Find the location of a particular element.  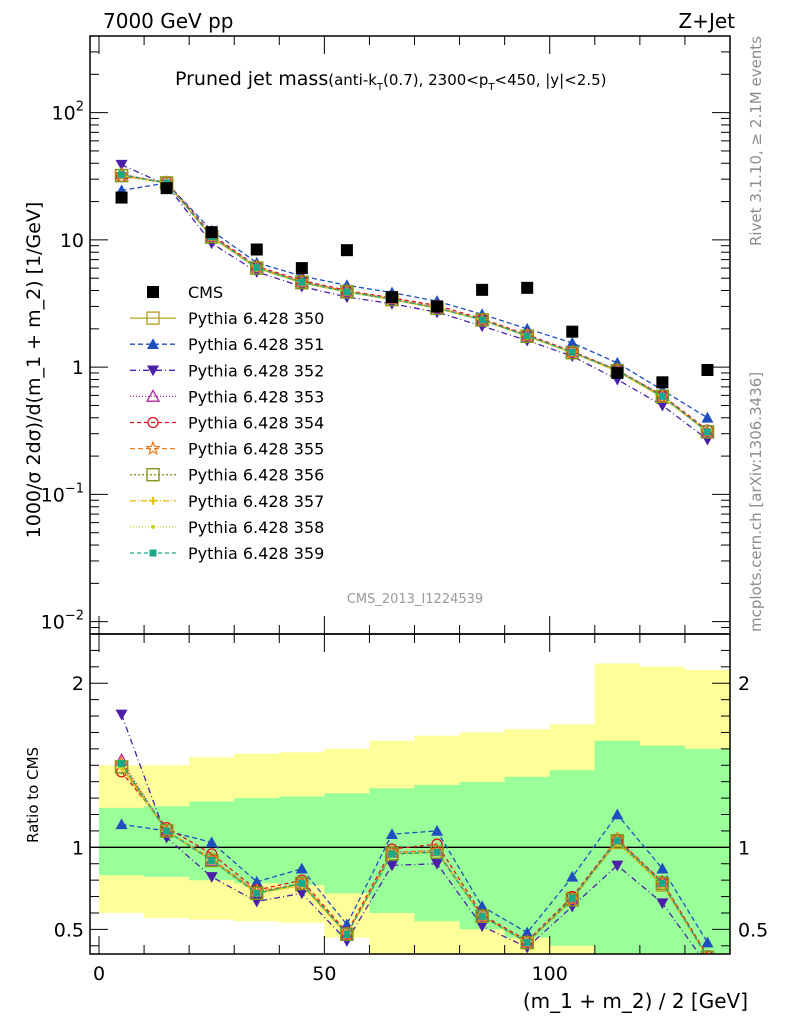

x-axis-label: (m_1 + m_2) / 2 [GeV] is located at coordinates (635, 1001).